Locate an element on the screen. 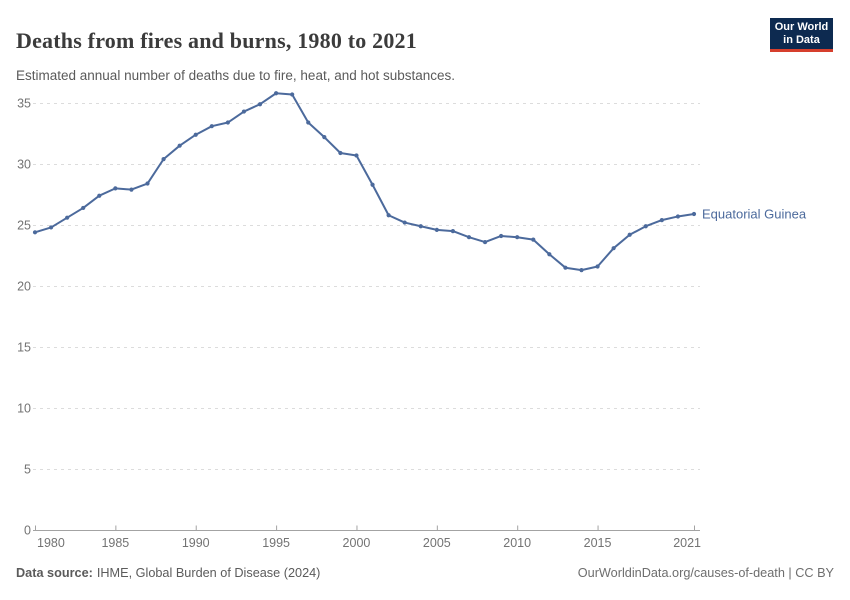  owid-logo: Our World in Data is located at coordinates (801, 35).